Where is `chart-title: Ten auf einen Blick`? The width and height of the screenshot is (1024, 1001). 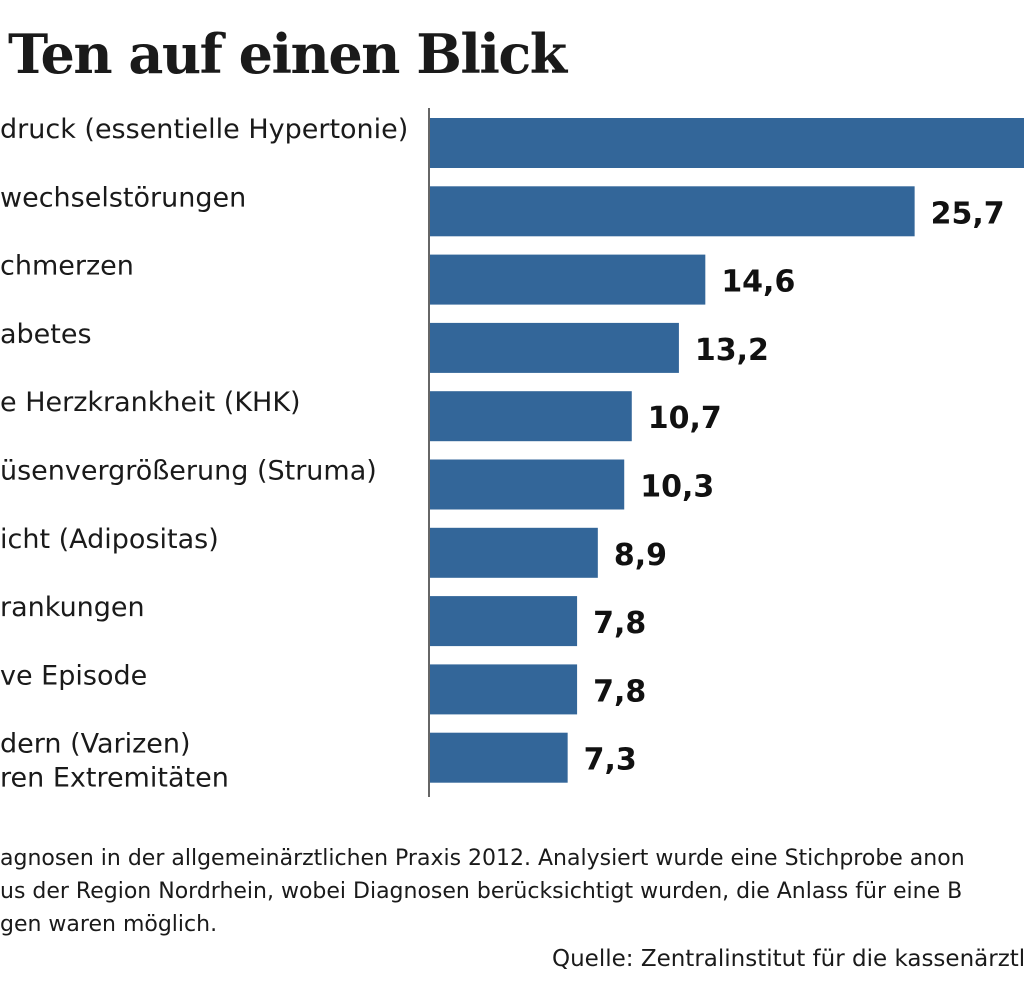 chart-title: Ten auf einen Blick is located at coordinates (287, 54).